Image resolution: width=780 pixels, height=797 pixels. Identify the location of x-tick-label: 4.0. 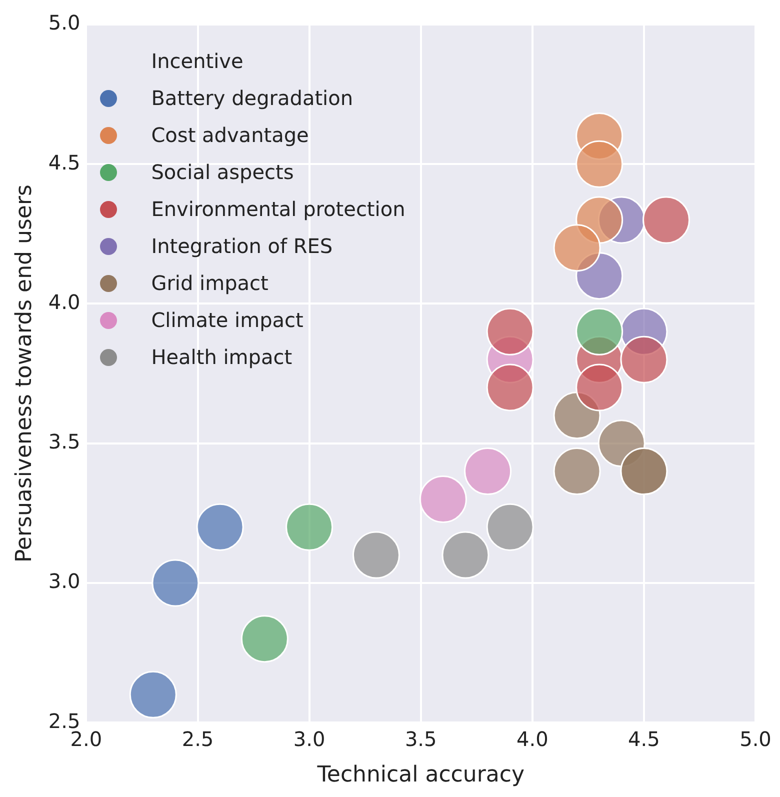
(532, 738).